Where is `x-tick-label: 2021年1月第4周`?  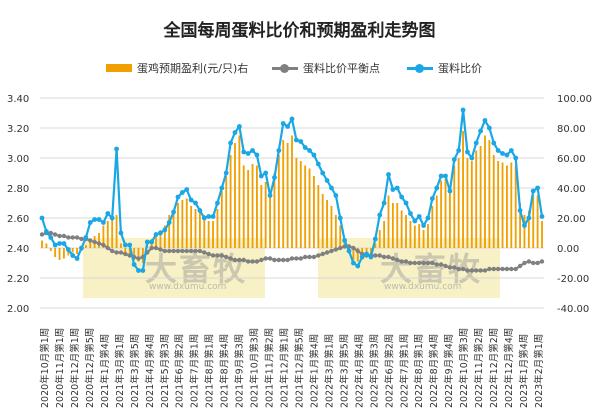 x-tick-label: 2021年1月第4周 is located at coordinates (105, 371).